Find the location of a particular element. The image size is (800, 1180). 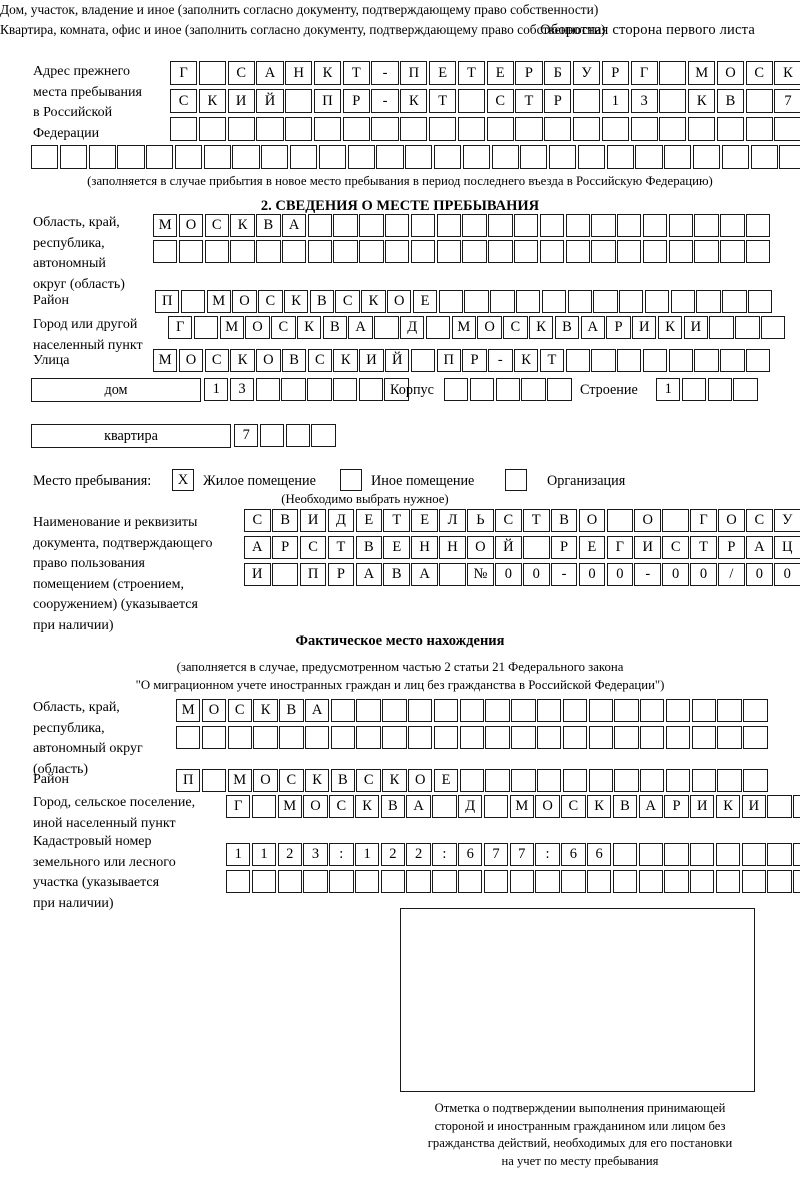

char-cell: Е is located at coordinates (397, 547).